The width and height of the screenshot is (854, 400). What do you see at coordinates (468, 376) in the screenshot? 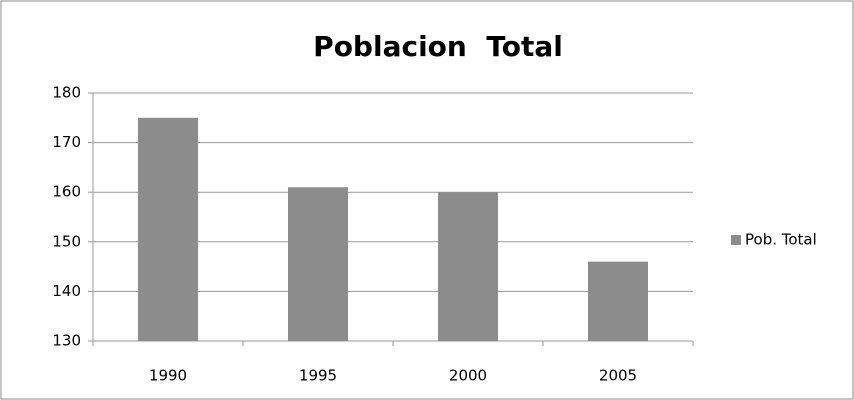
I see `x-tick-label: 2000` at bounding box center [468, 376].